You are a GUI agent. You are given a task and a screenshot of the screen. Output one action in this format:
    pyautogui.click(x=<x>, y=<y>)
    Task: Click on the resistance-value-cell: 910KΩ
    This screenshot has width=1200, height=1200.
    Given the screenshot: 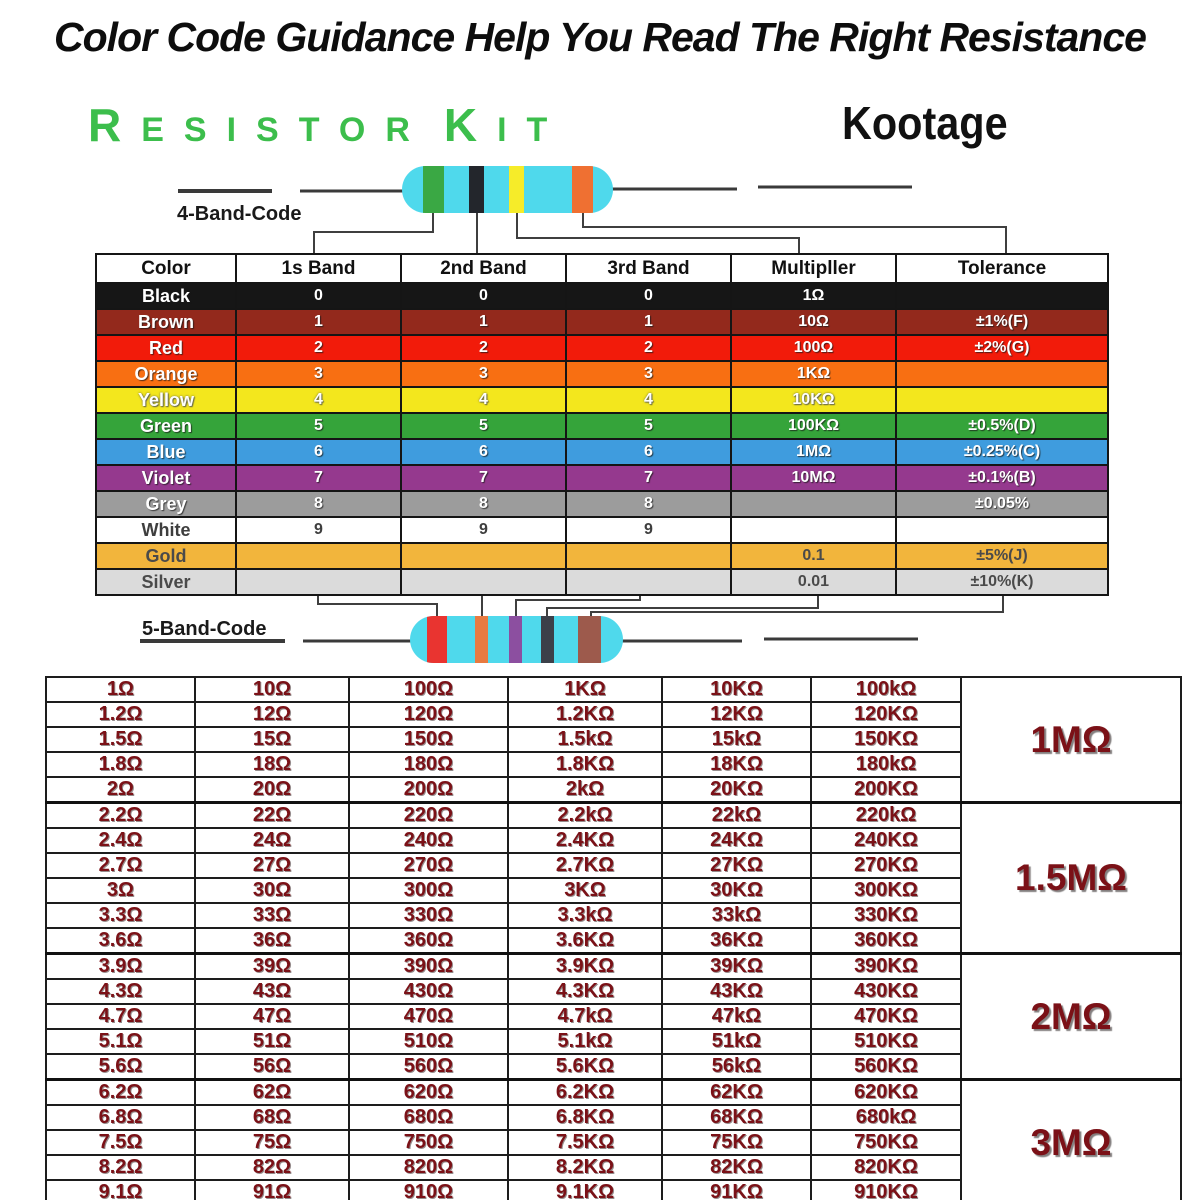 What is the action you would take?
    pyautogui.click(x=886, y=1189)
    